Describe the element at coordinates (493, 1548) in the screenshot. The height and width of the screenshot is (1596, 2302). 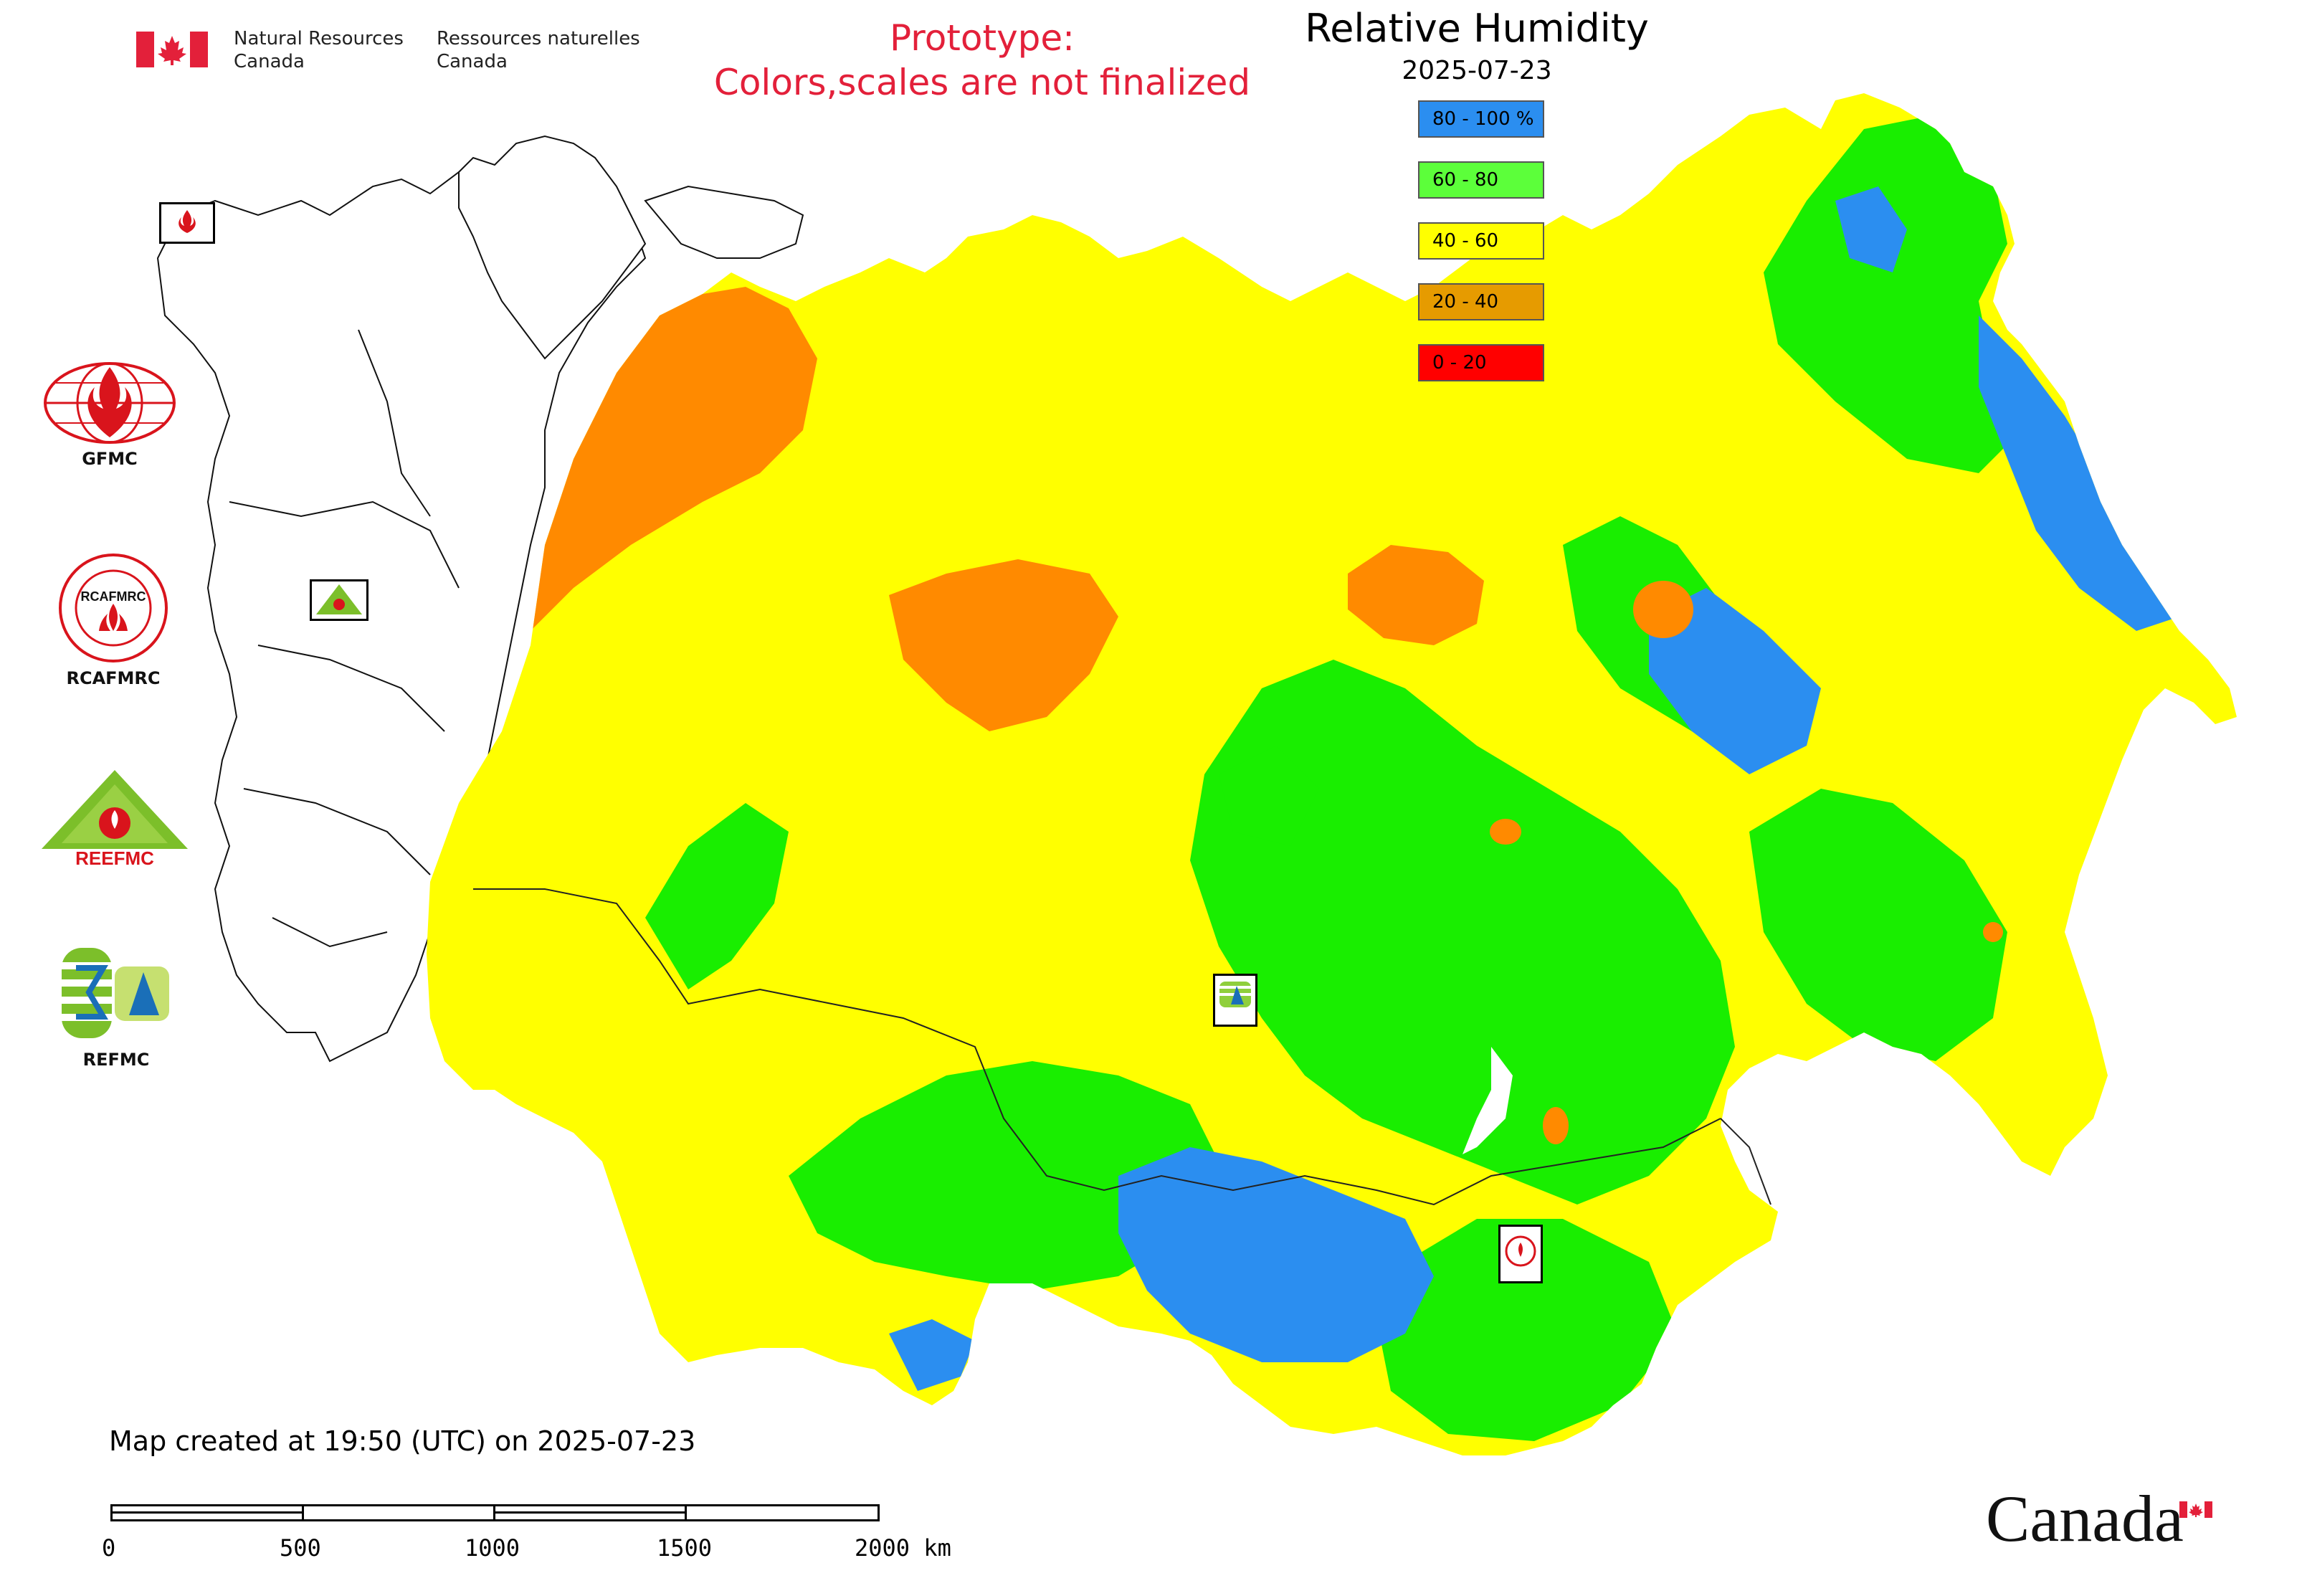
I see `scale-label-1000: 1000` at that location.